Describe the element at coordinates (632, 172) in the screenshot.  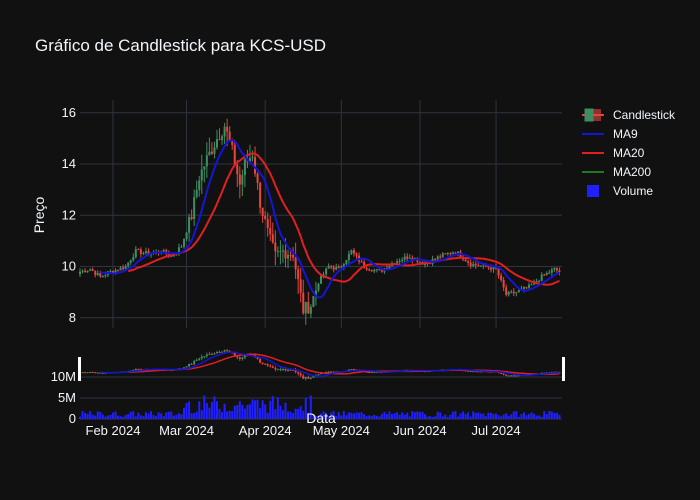
I see `legend-label: MA200` at that location.